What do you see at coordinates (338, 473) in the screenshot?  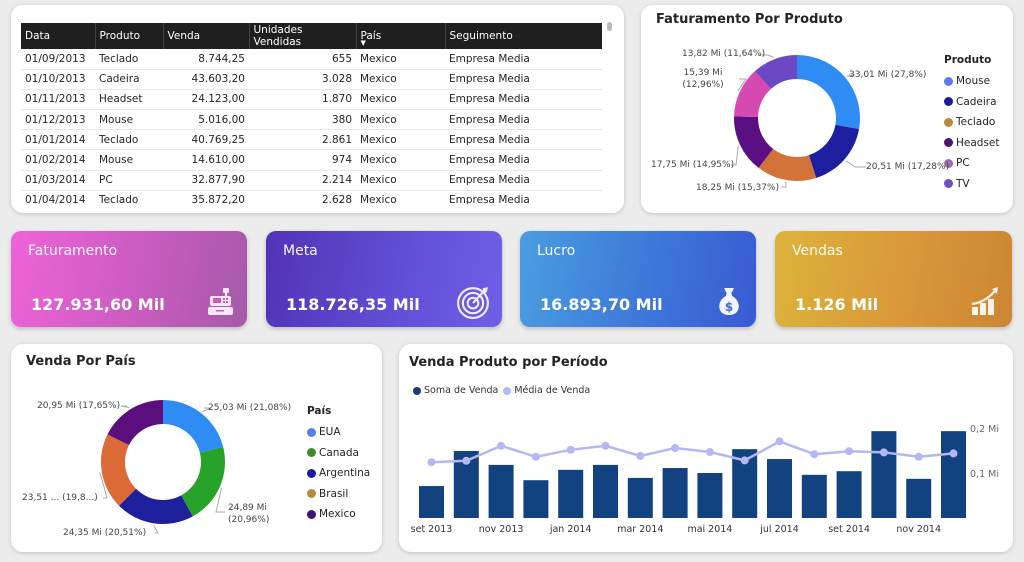 I see `legend-item-argentina: Argentina` at bounding box center [338, 473].